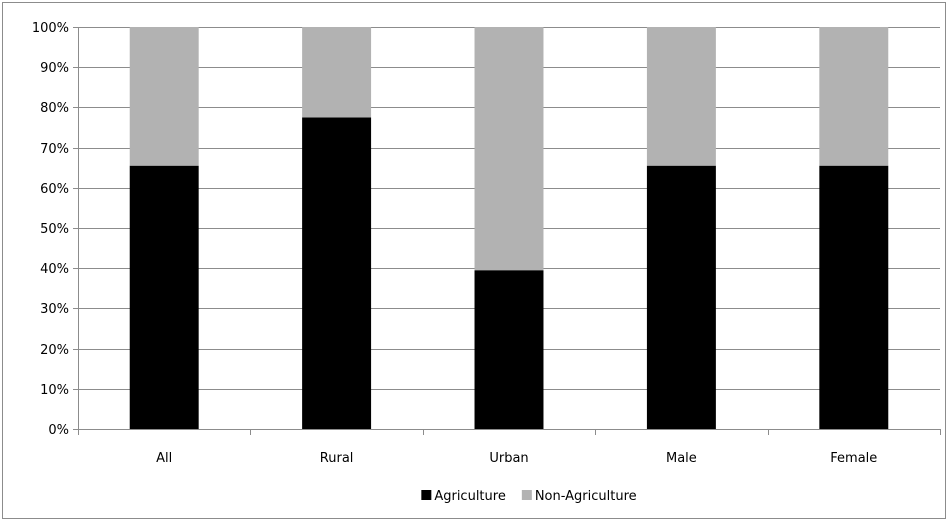 This screenshot has width=949, height=522. What do you see at coordinates (337, 458) in the screenshot?
I see `x-category-label: Rural` at bounding box center [337, 458].